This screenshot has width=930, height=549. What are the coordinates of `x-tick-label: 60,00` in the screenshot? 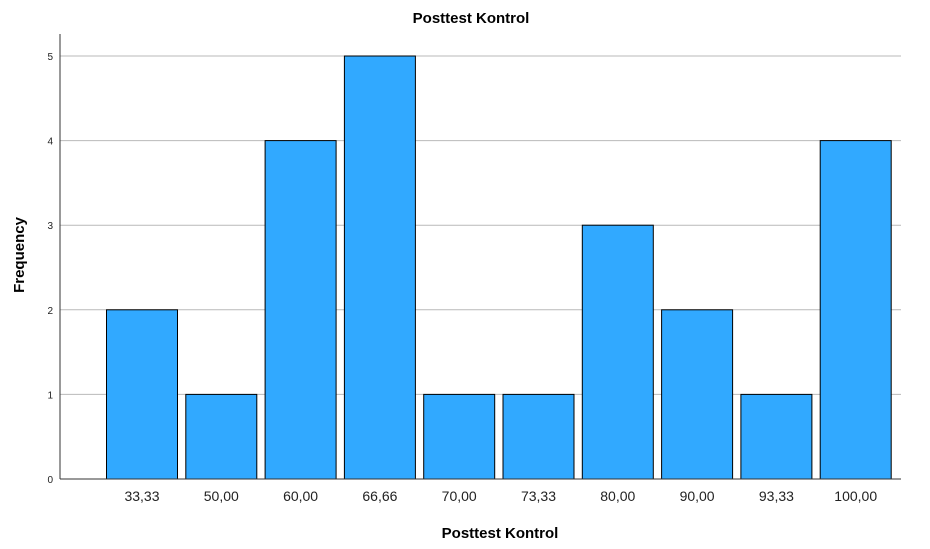 It's located at (300, 496).